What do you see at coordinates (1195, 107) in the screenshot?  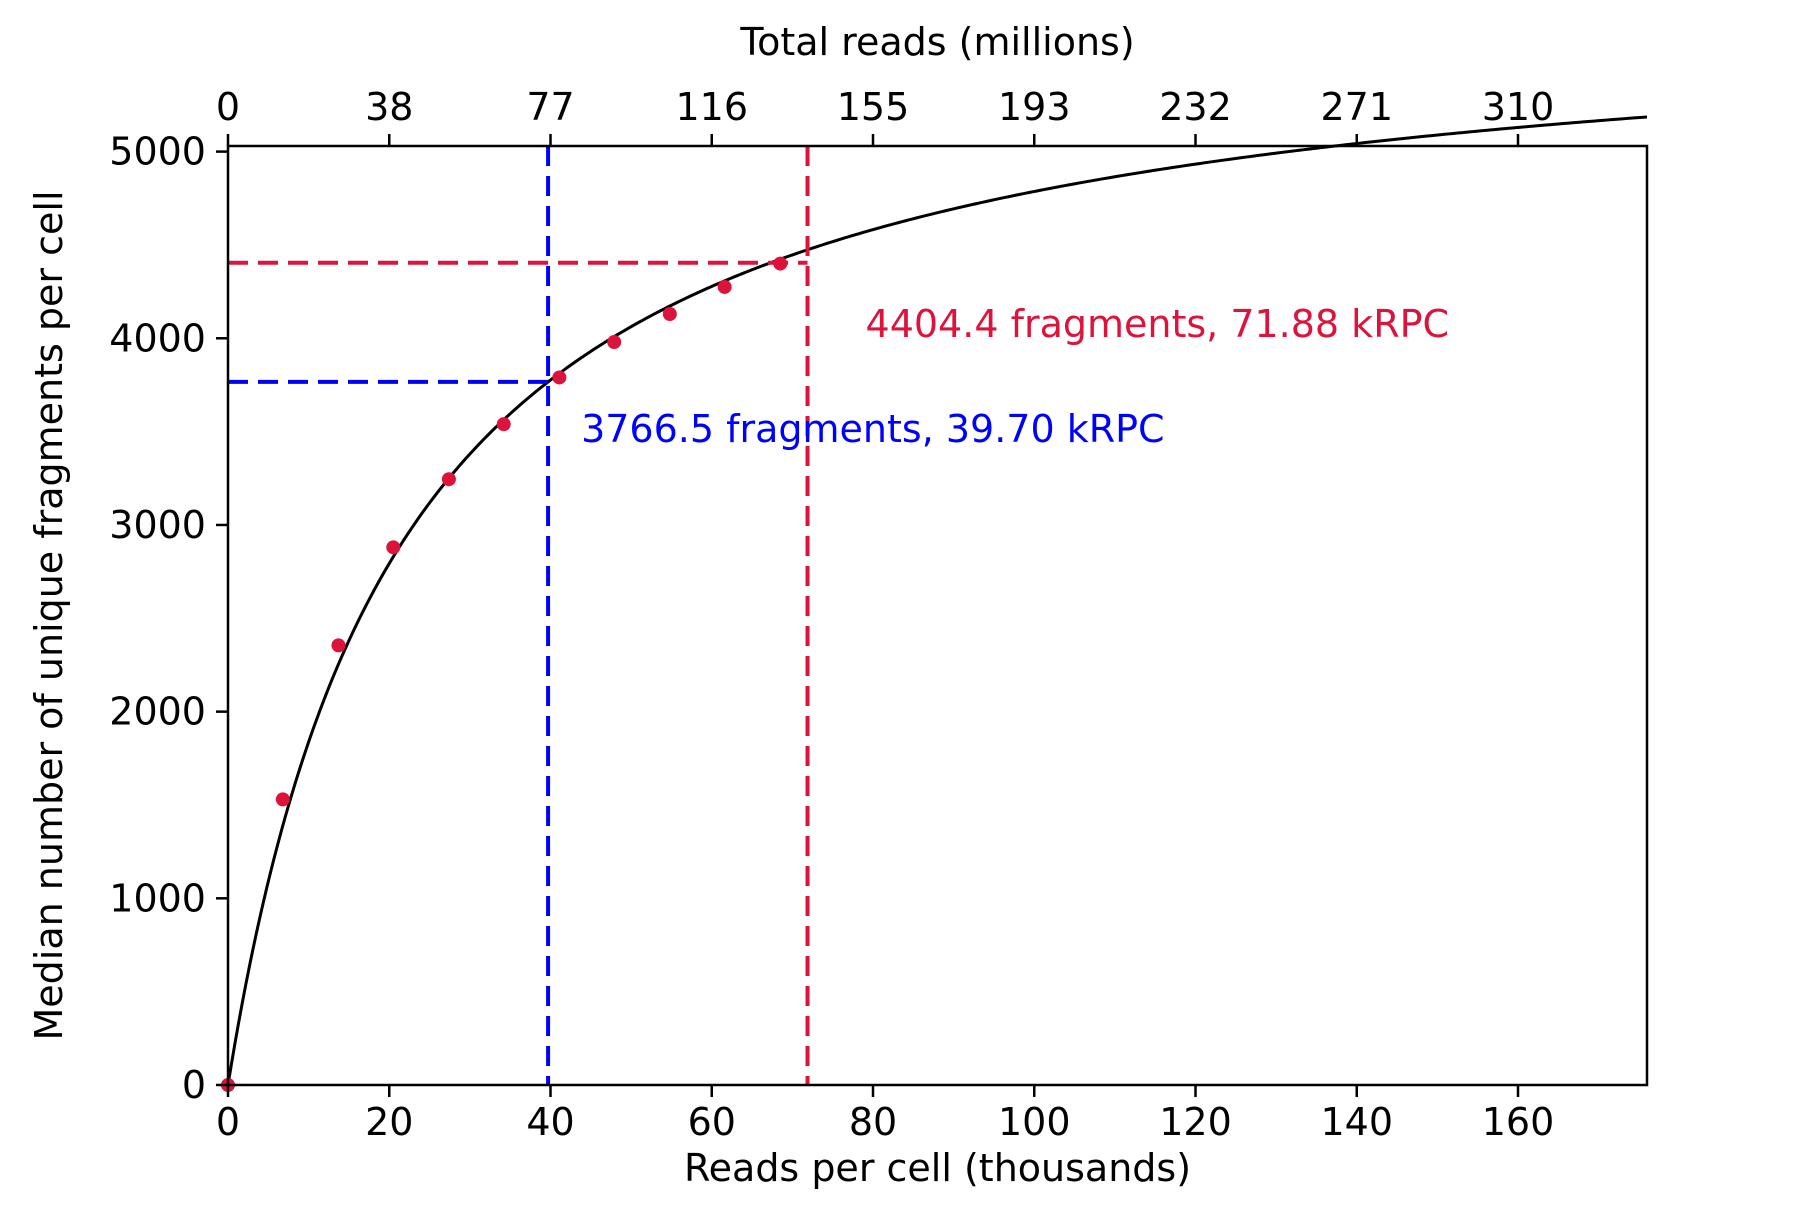 I see `top-tick-label: 232` at bounding box center [1195, 107].